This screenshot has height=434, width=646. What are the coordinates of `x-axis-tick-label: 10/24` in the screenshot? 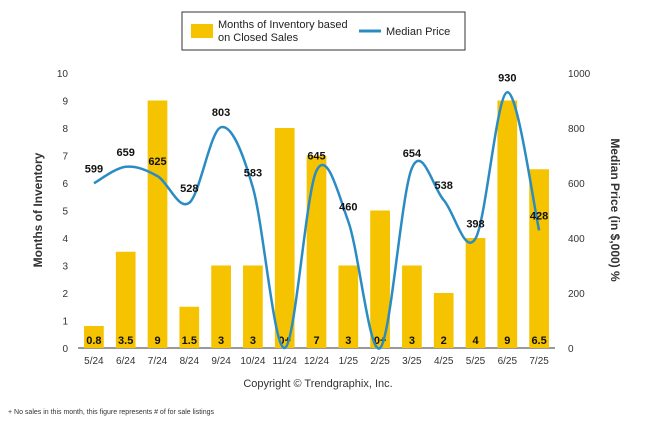 It's located at (252, 361).